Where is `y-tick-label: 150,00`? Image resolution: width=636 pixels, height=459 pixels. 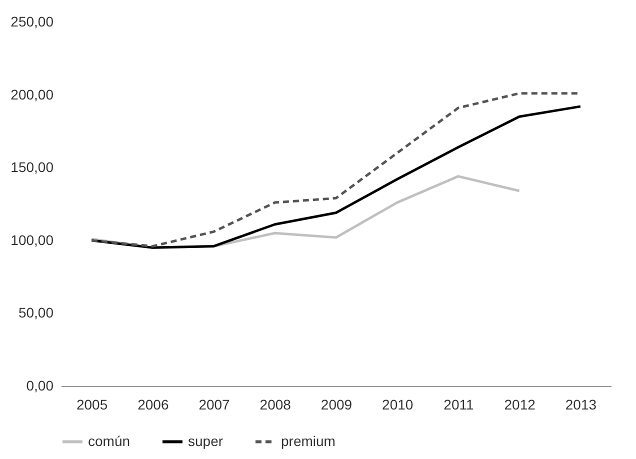 y-tick-label: 150,00 is located at coordinates (32, 167).